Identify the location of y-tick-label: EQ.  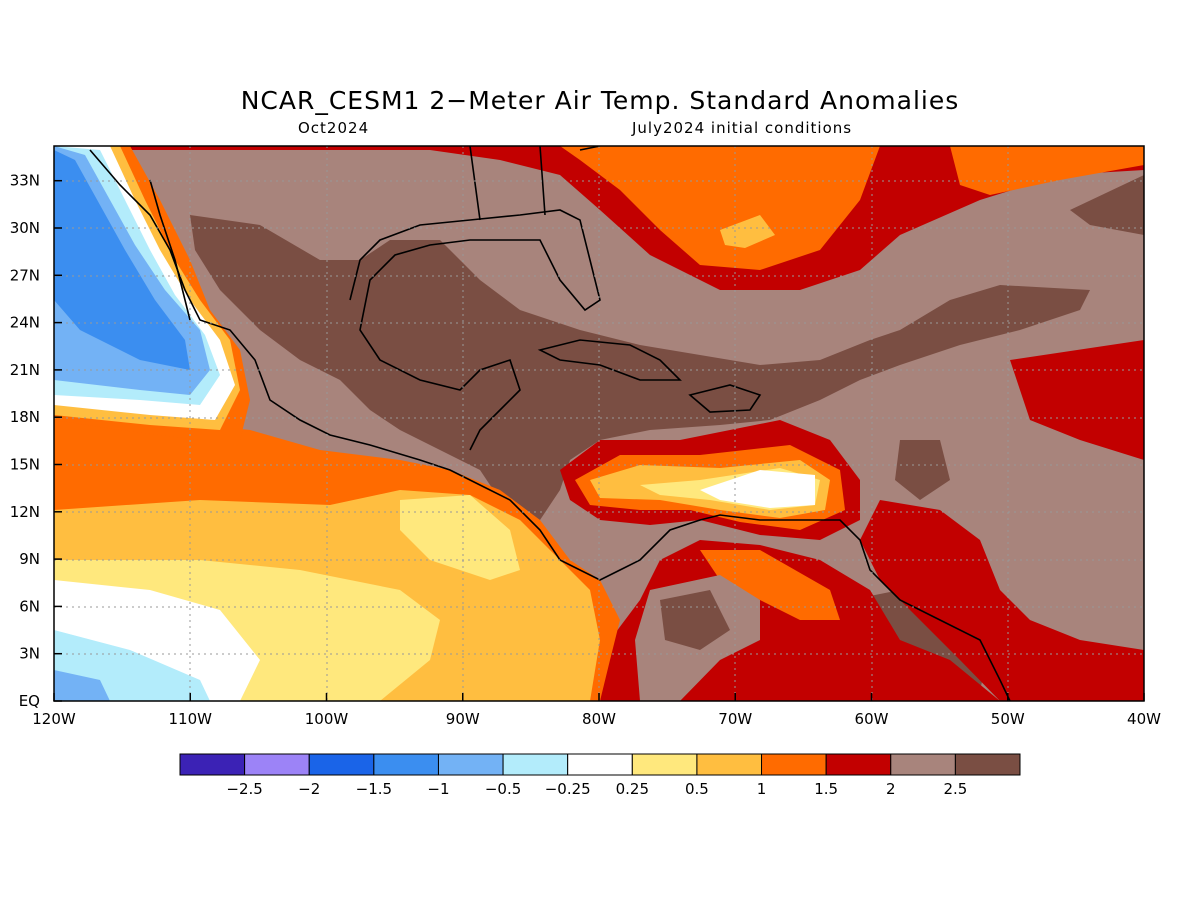
(29, 701).